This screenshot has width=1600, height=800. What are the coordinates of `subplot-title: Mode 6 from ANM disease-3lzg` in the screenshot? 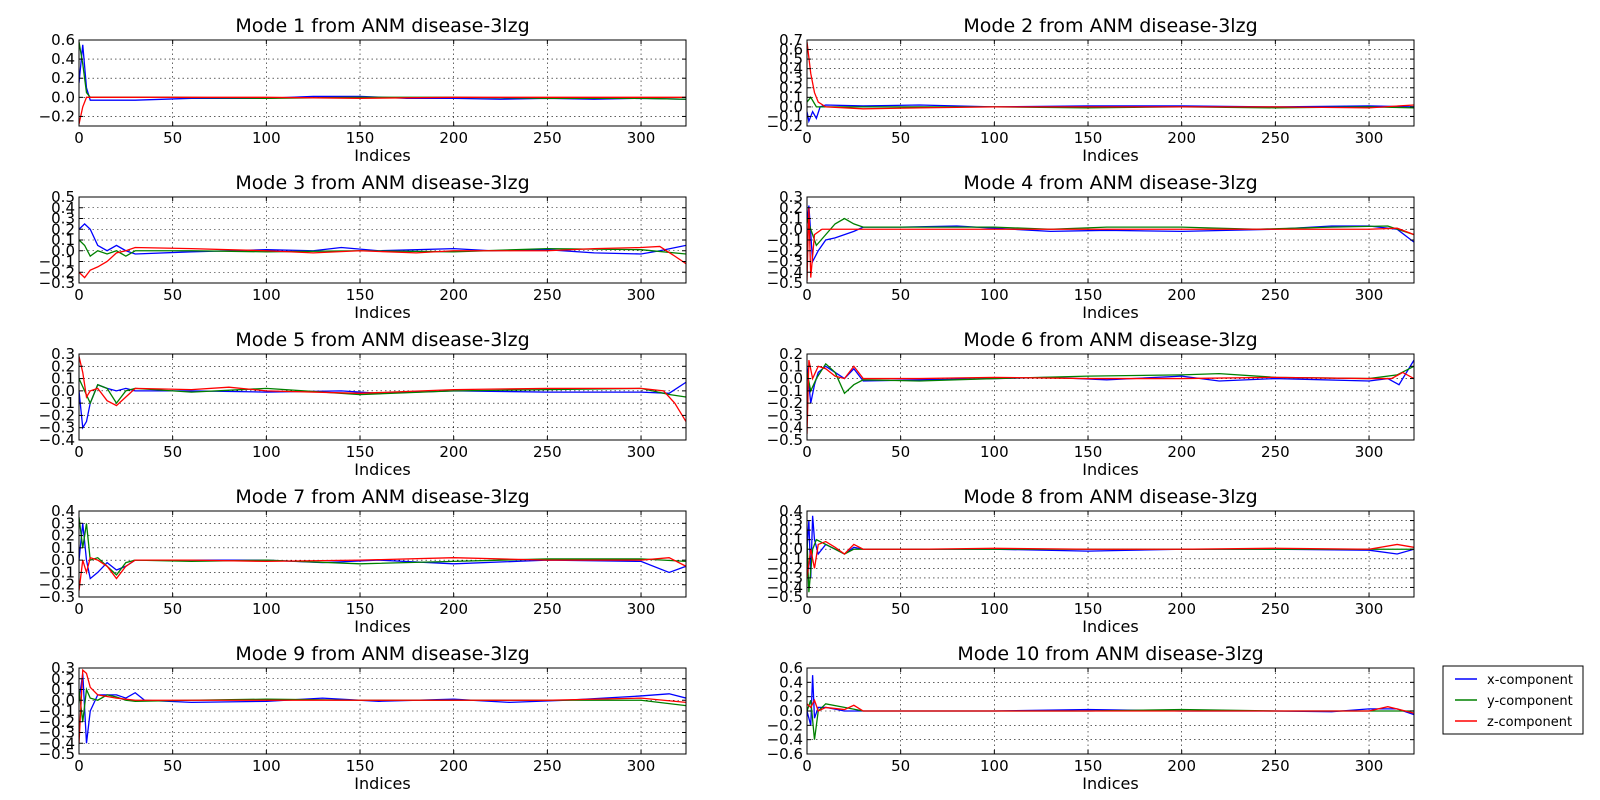 It's located at (1110, 340).